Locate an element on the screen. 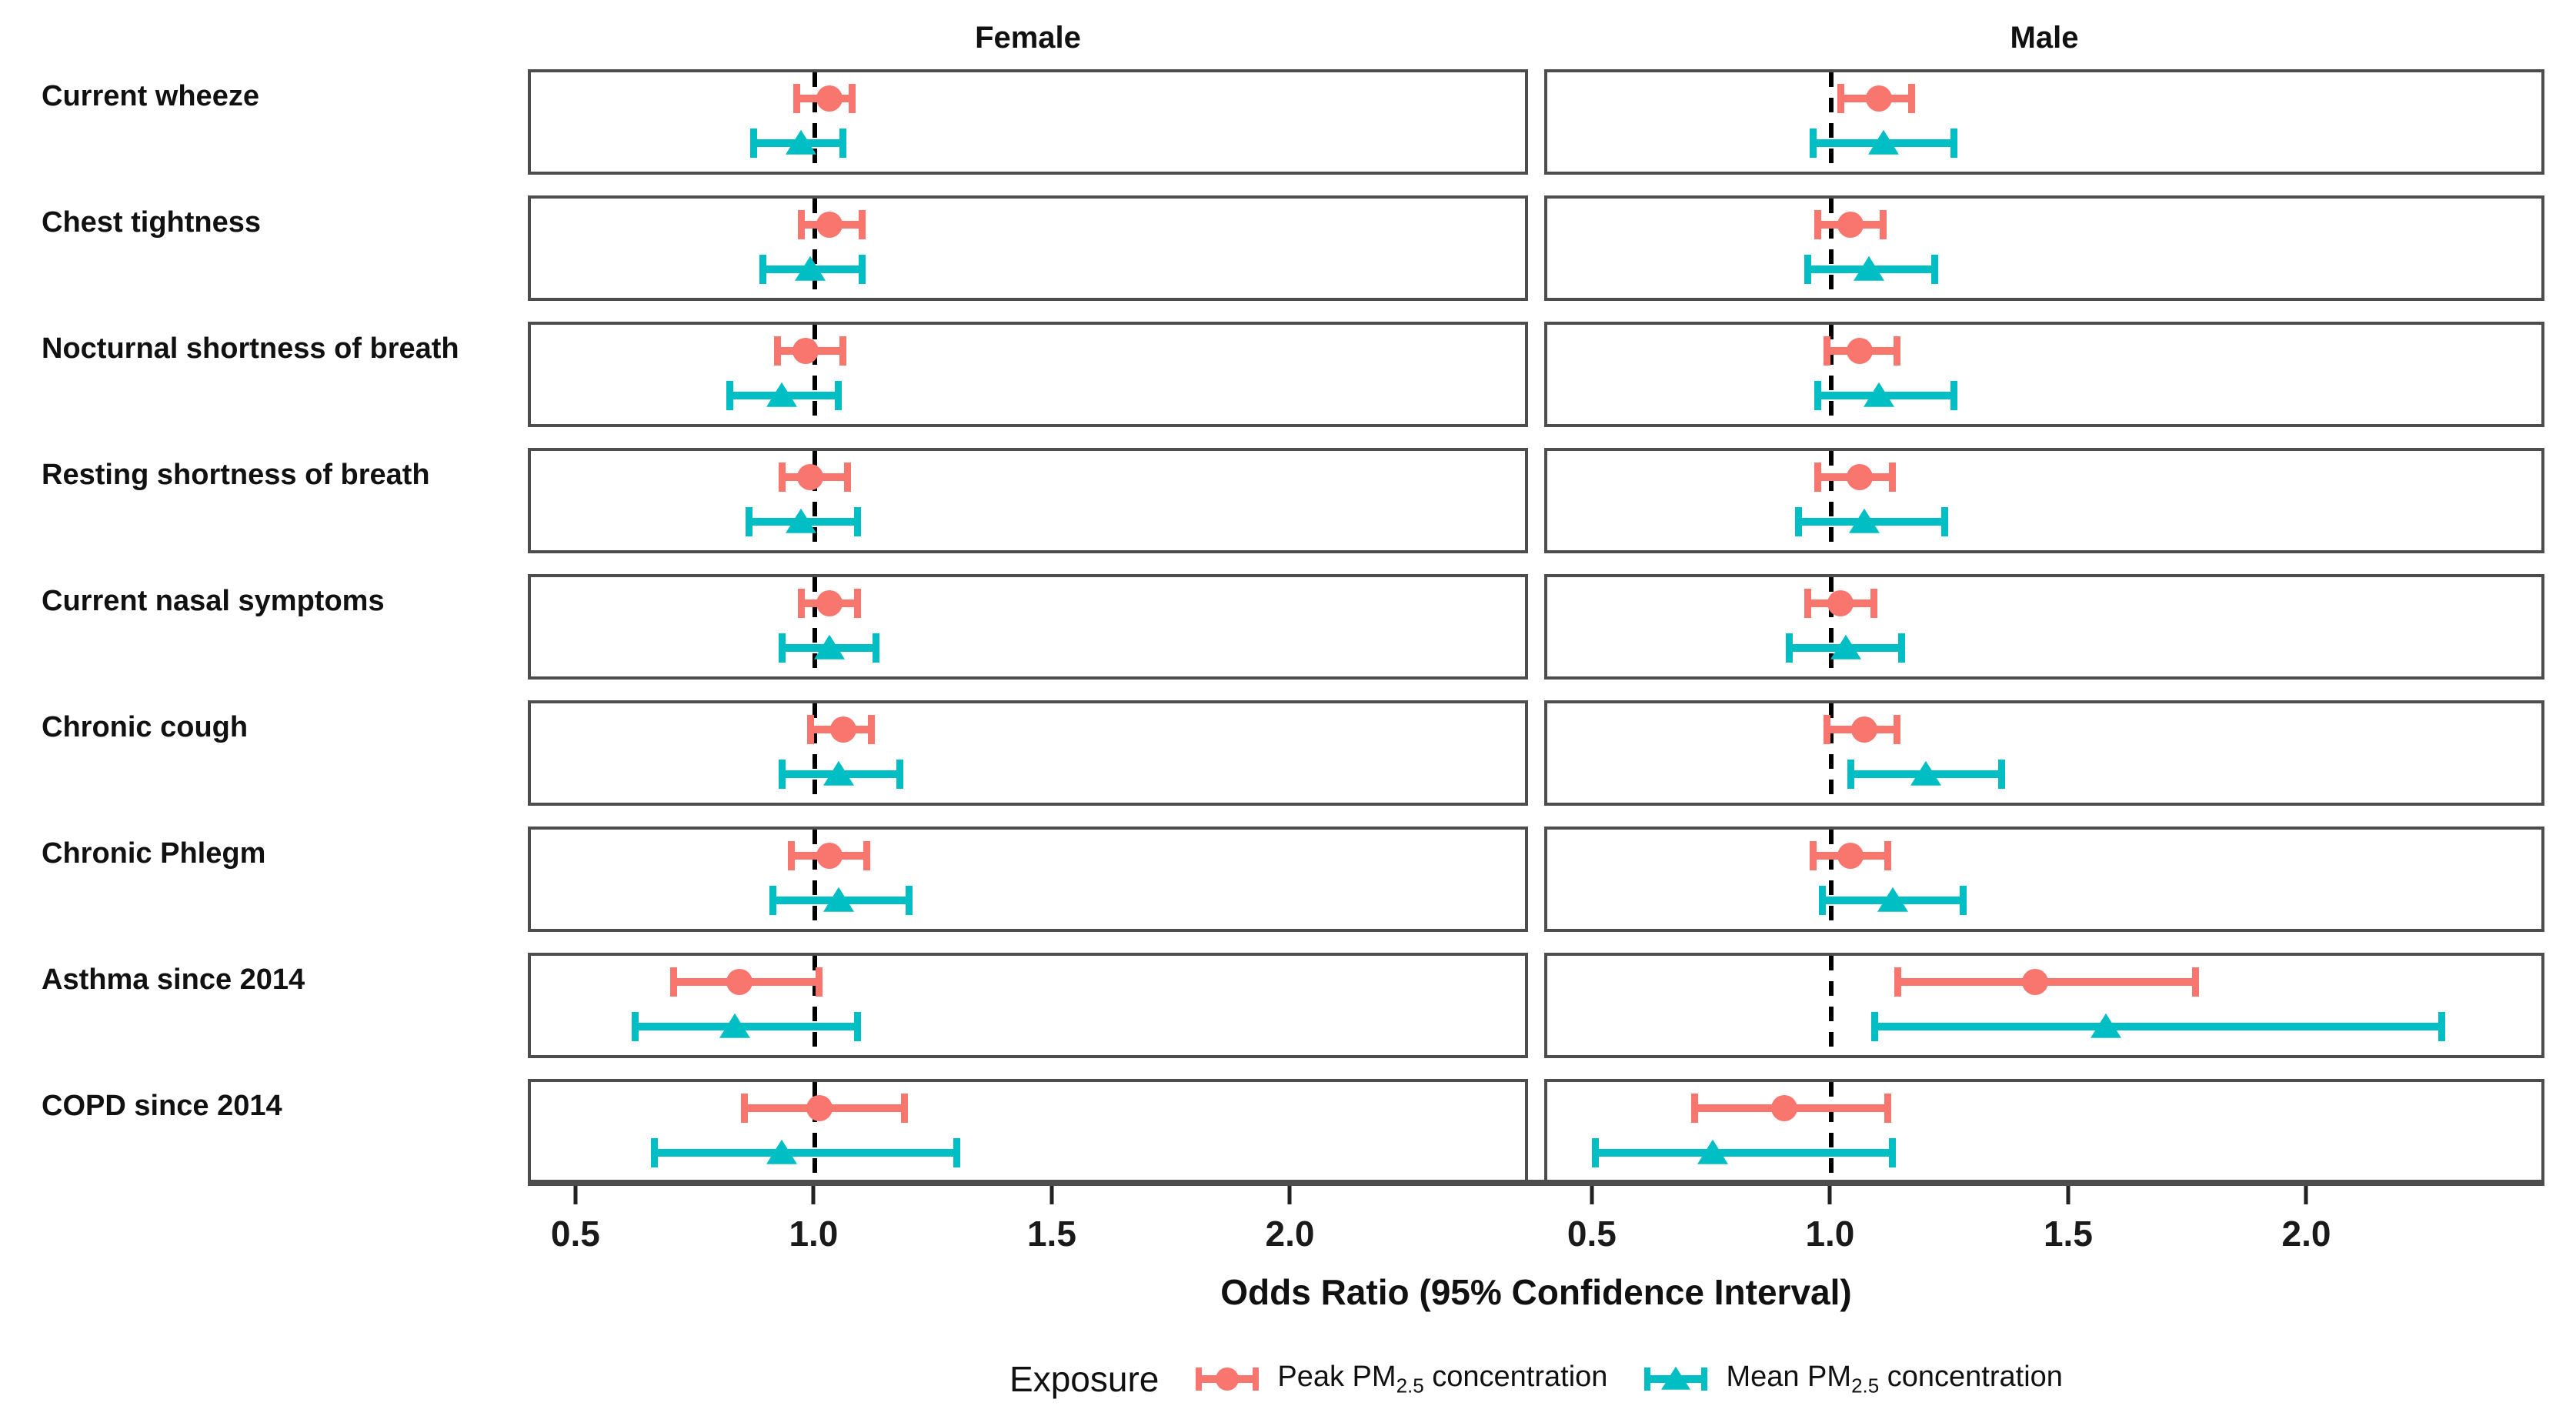  x-tick-label: 2.0 is located at coordinates (1290, 1234).